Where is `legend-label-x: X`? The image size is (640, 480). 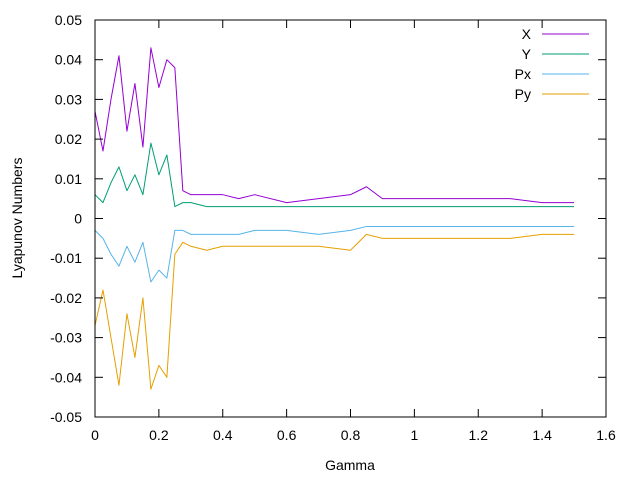
legend-label-x: X is located at coordinates (527, 34).